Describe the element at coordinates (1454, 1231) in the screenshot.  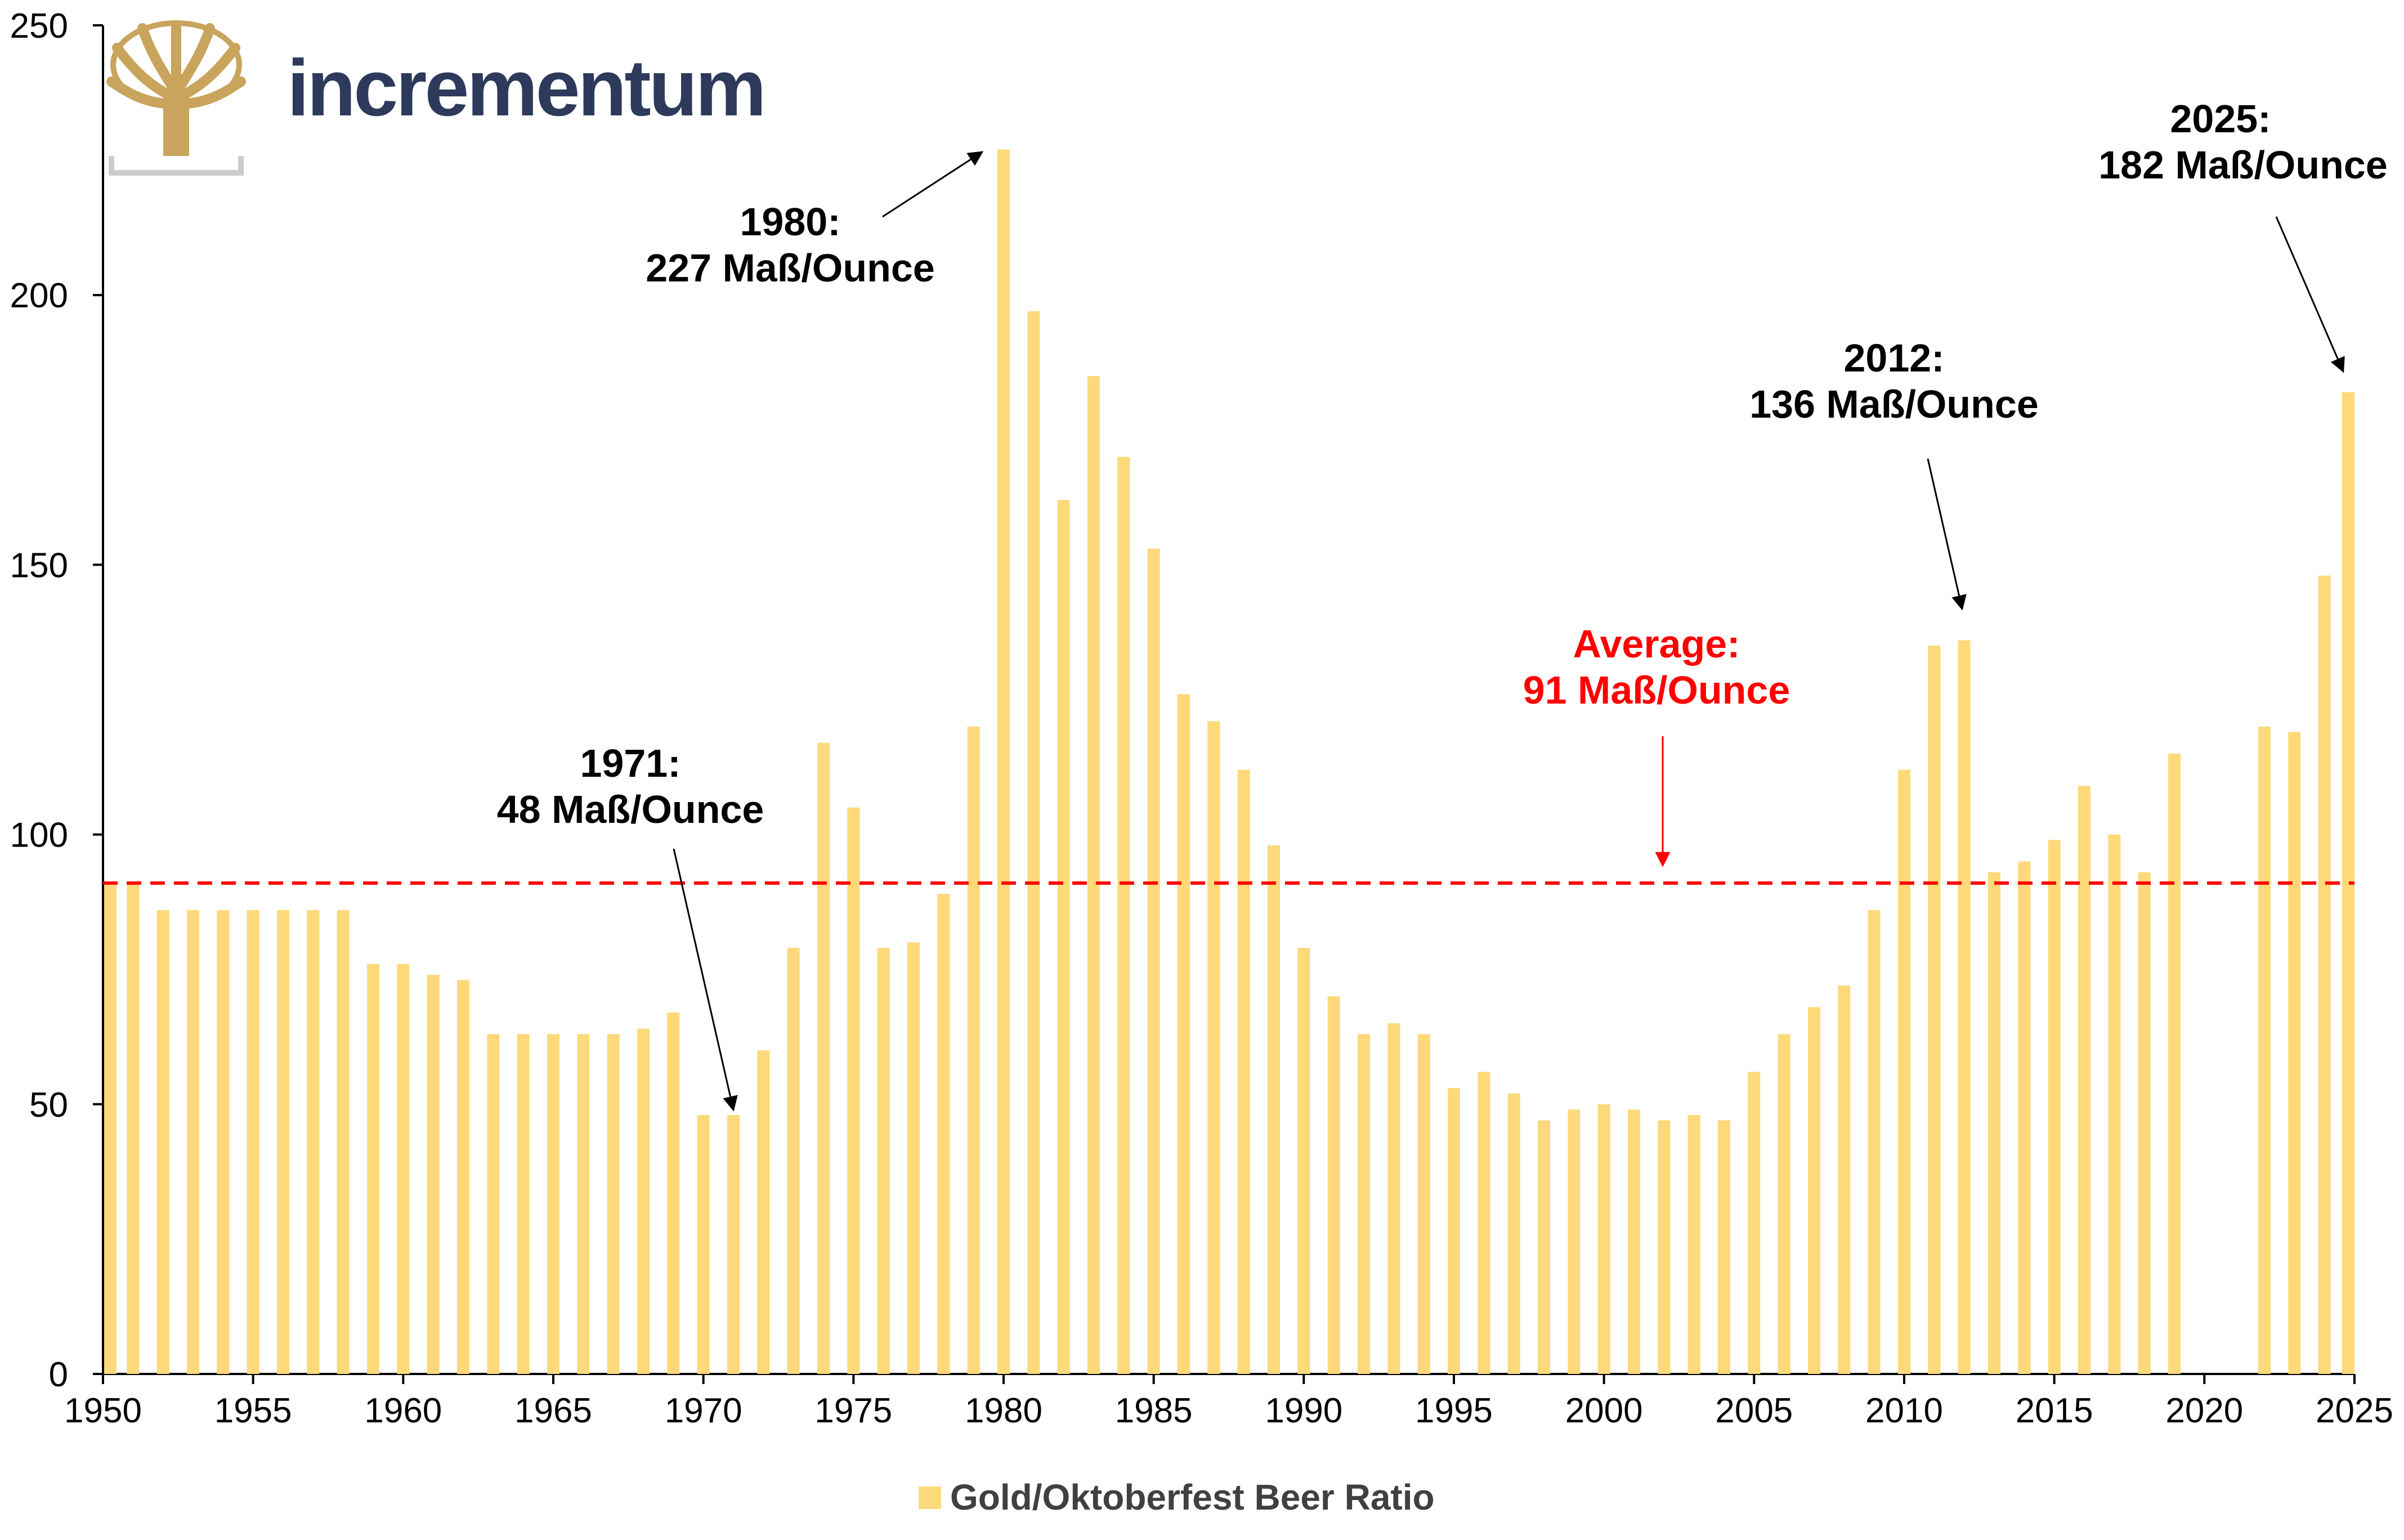
I see `bar-1995` at that location.